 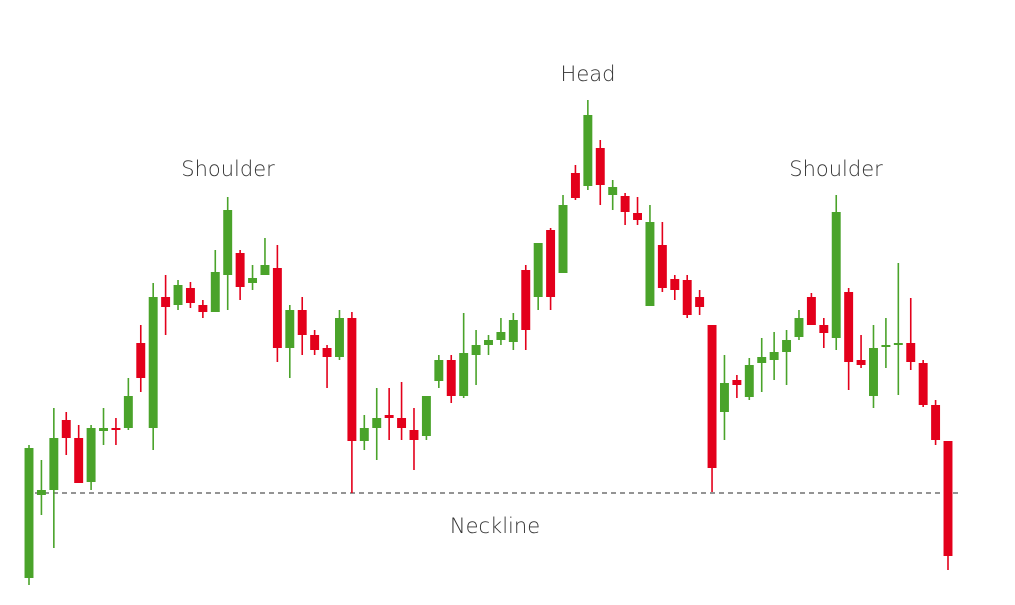 I want to click on annotation: Head, so click(x=588, y=74).